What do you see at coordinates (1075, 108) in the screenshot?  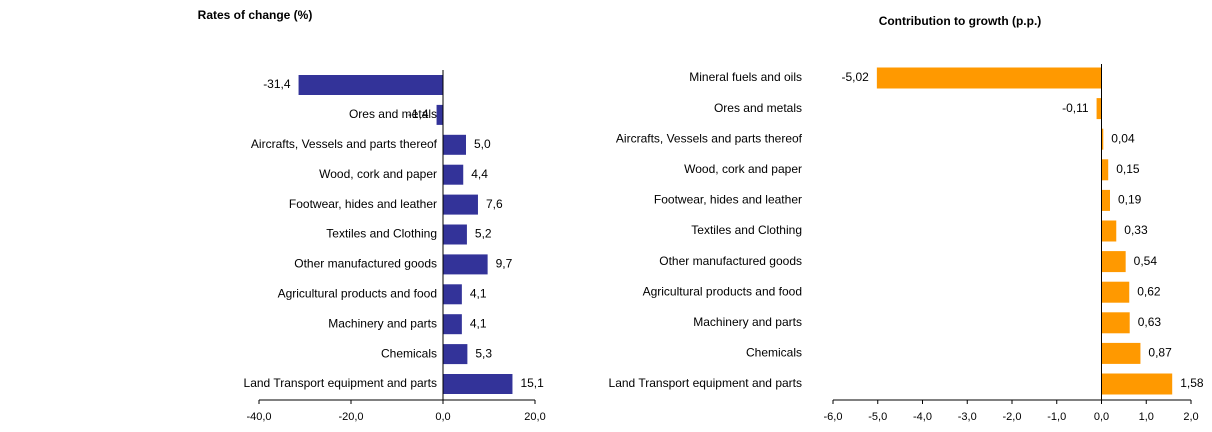 I see `value-label: -0,11` at bounding box center [1075, 108].